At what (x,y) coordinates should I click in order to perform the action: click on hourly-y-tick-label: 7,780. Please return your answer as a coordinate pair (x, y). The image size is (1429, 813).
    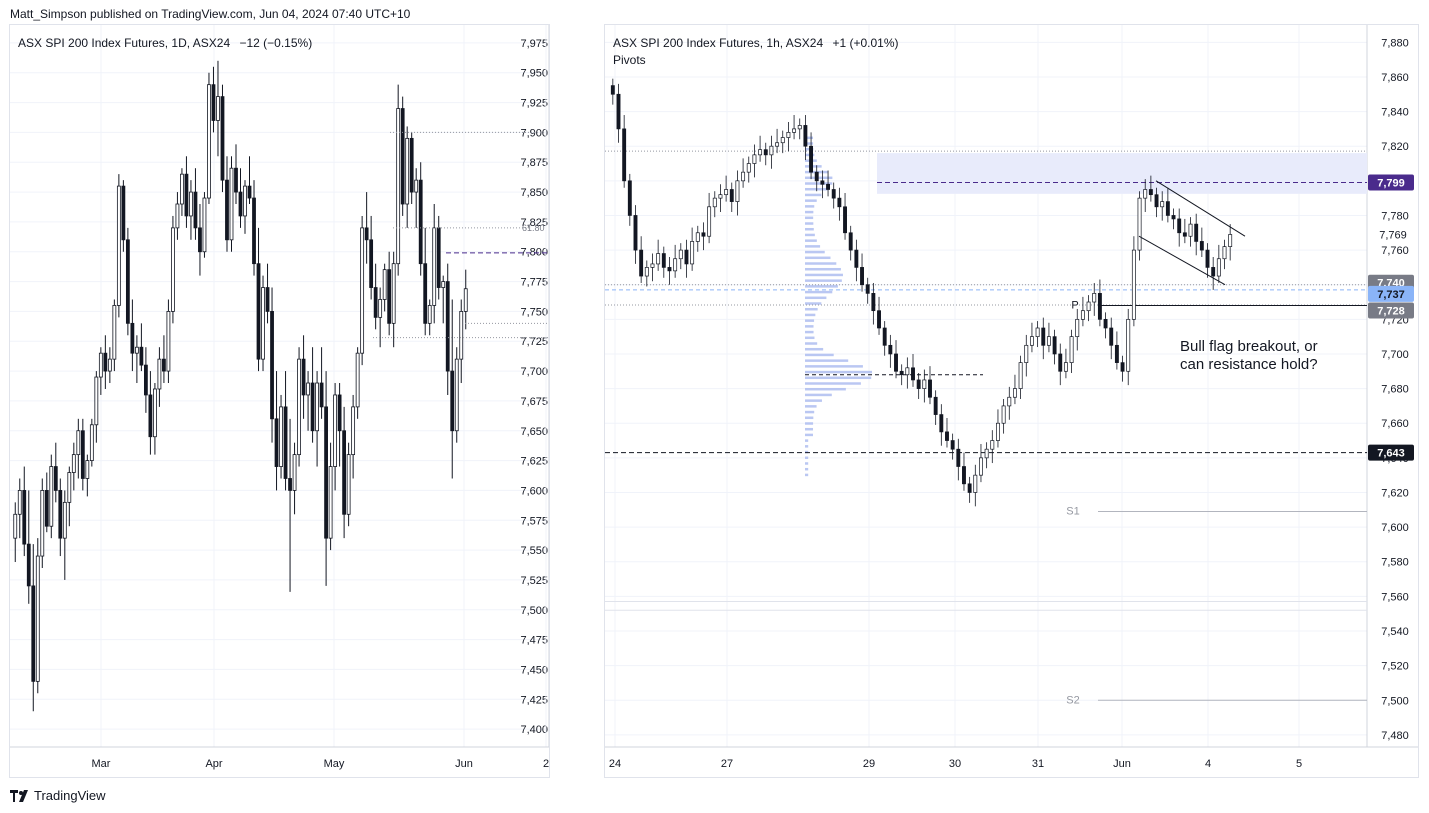
    Looking at the image, I should click on (1395, 216).